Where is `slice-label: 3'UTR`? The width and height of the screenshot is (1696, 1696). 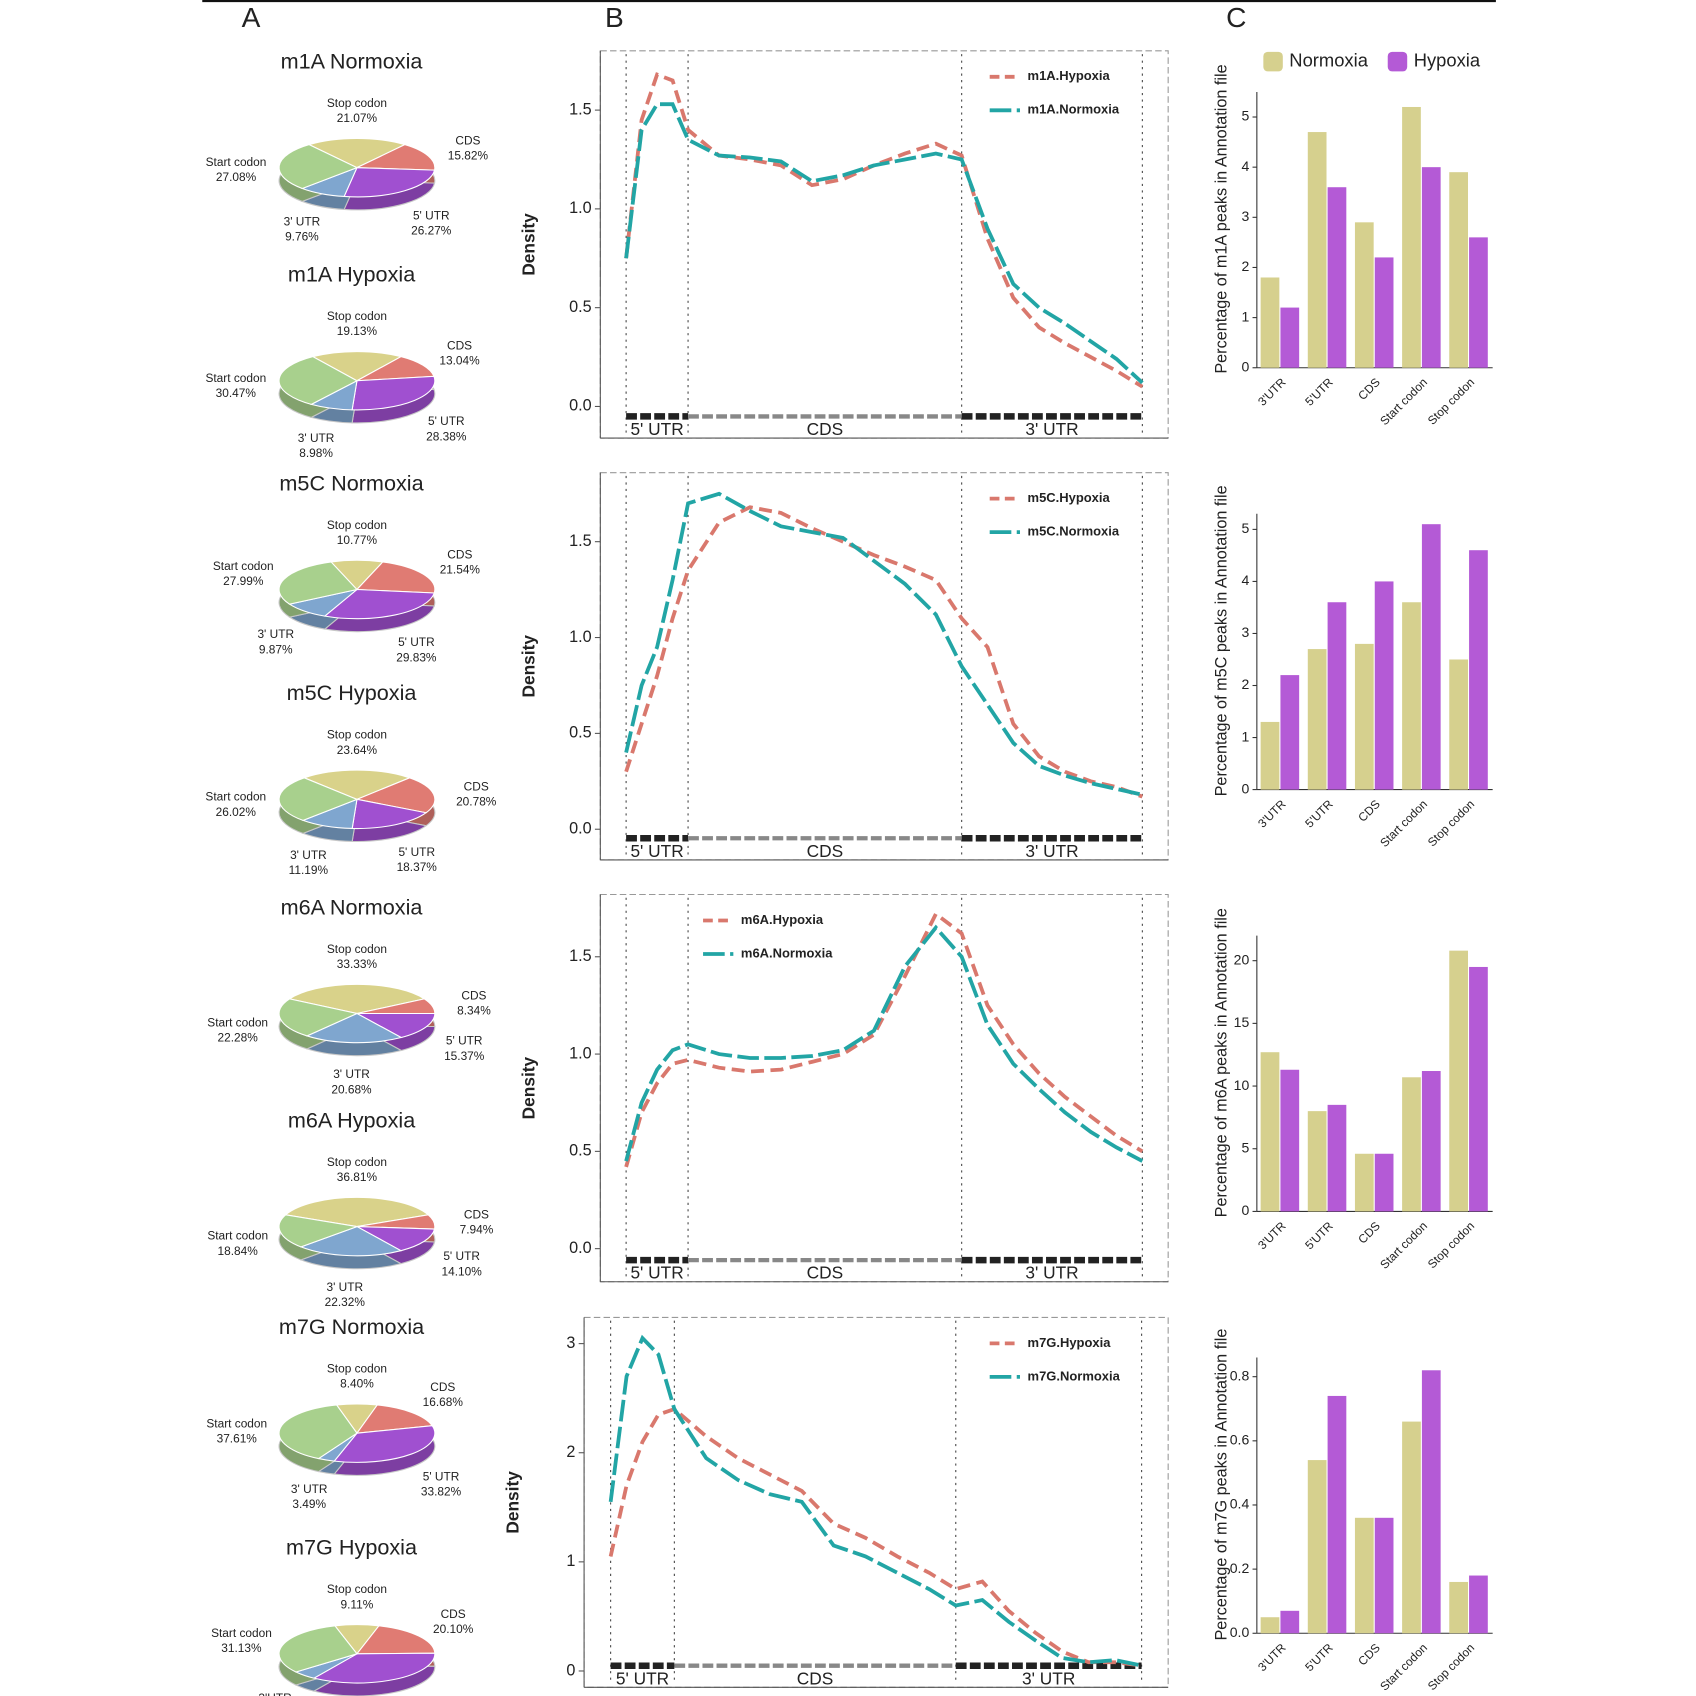
slice-label: 3'UTR is located at coordinates (275, 1693).